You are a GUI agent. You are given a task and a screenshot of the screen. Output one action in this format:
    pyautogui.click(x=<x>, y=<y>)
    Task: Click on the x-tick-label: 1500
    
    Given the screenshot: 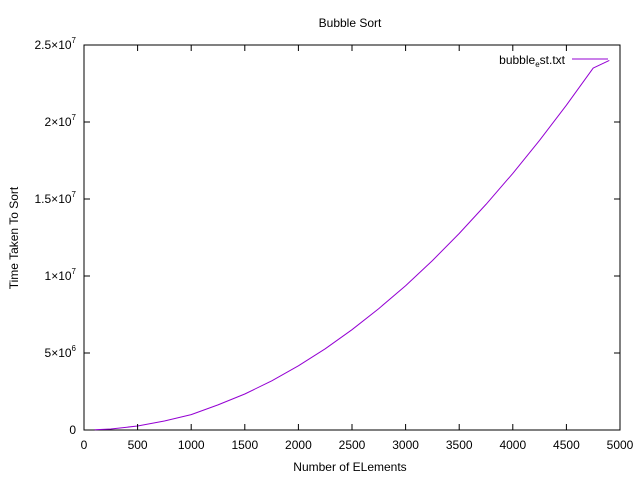 What is the action you would take?
    pyautogui.click(x=244, y=445)
    